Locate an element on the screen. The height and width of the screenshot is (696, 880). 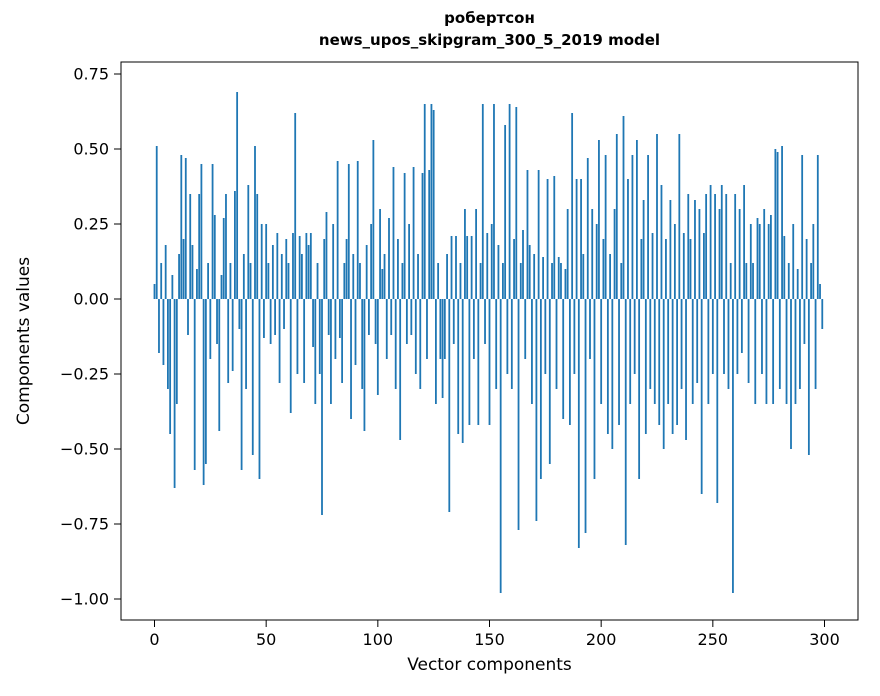
chart-title-line2: news_upos_skipgram_300_5_2019 model is located at coordinates (489, 40).